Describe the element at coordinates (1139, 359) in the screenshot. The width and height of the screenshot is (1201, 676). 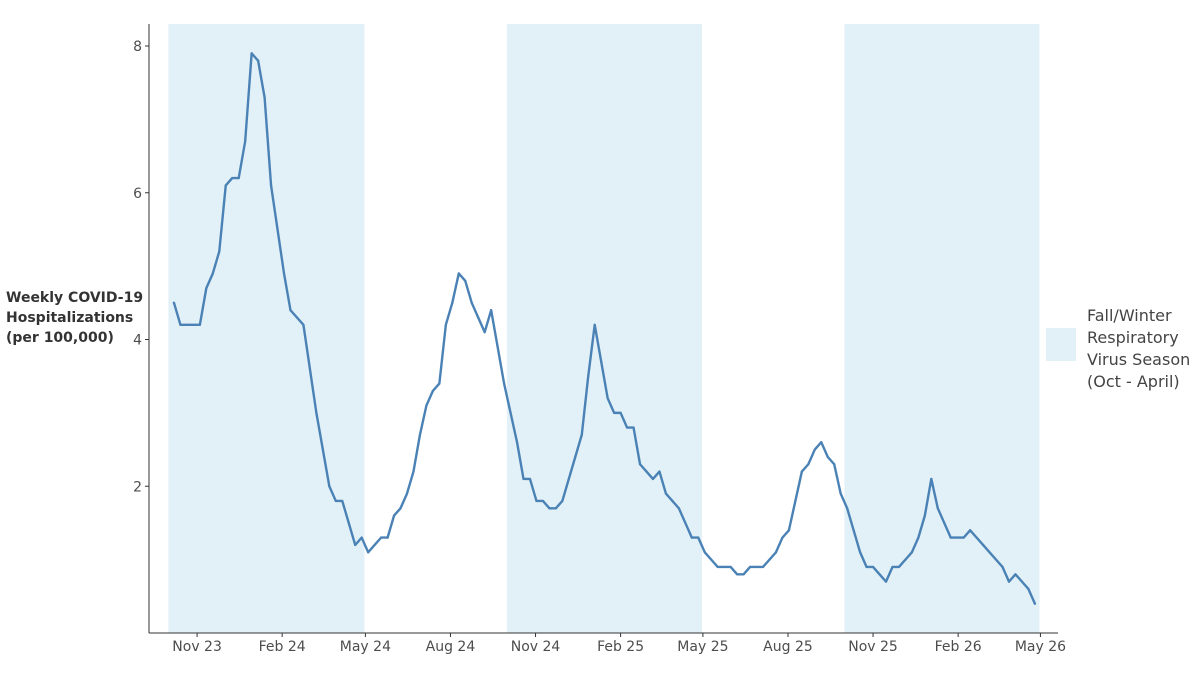
I see `legend-label-line-3: Virus Season` at that location.